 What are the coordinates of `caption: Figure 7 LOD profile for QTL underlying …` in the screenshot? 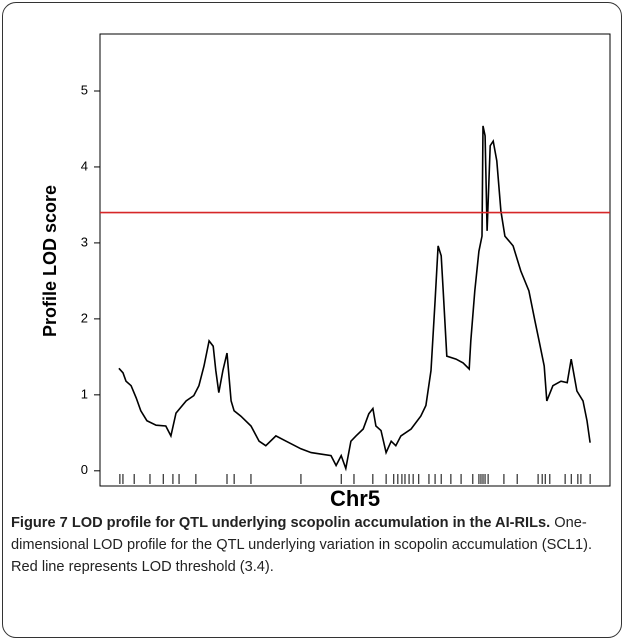 It's located at (314, 545).